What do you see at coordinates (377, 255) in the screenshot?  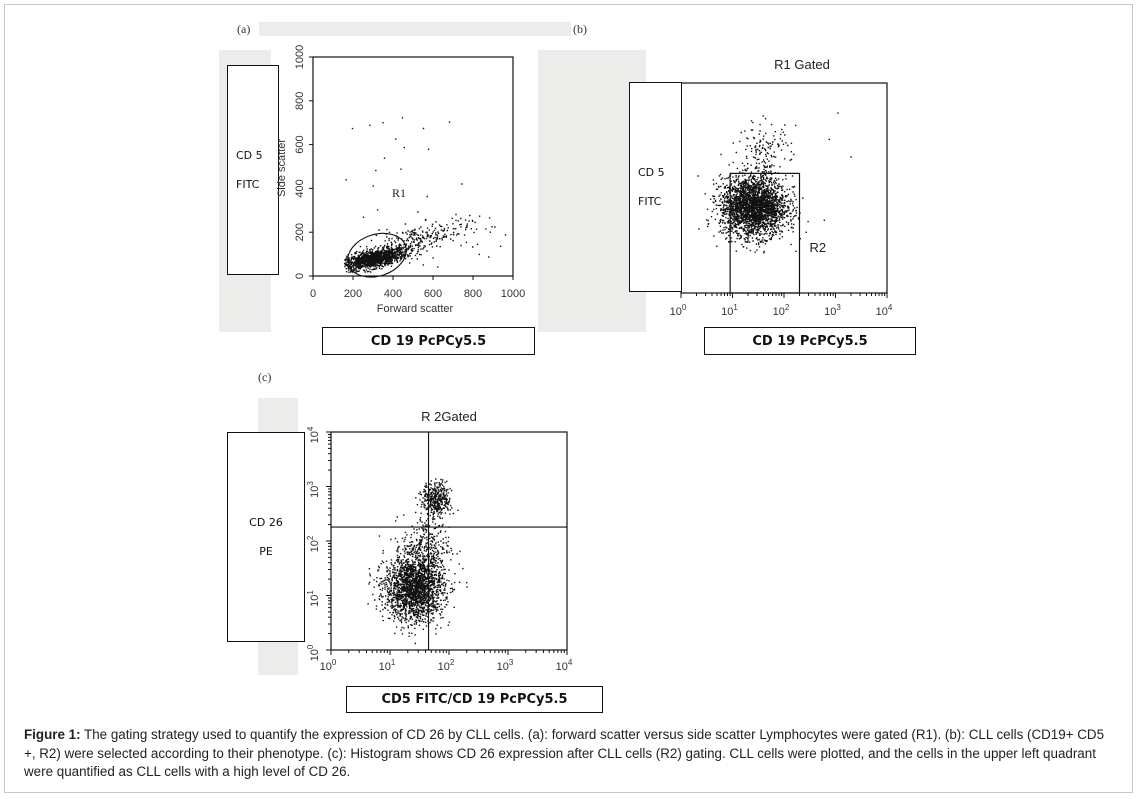 I see `panel-a-gate-r1` at bounding box center [377, 255].